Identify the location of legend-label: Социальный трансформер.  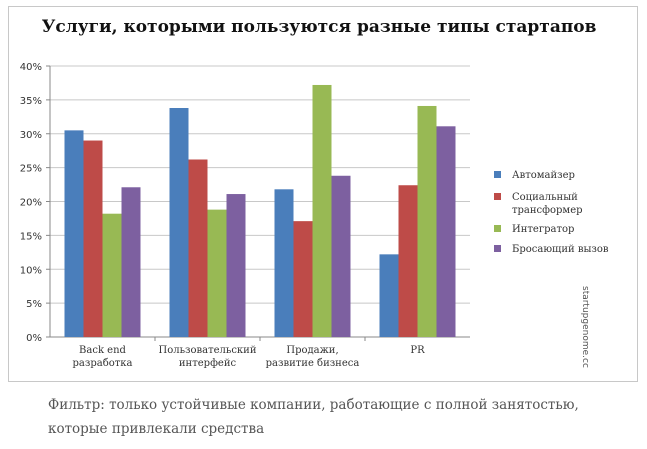
(547, 204).